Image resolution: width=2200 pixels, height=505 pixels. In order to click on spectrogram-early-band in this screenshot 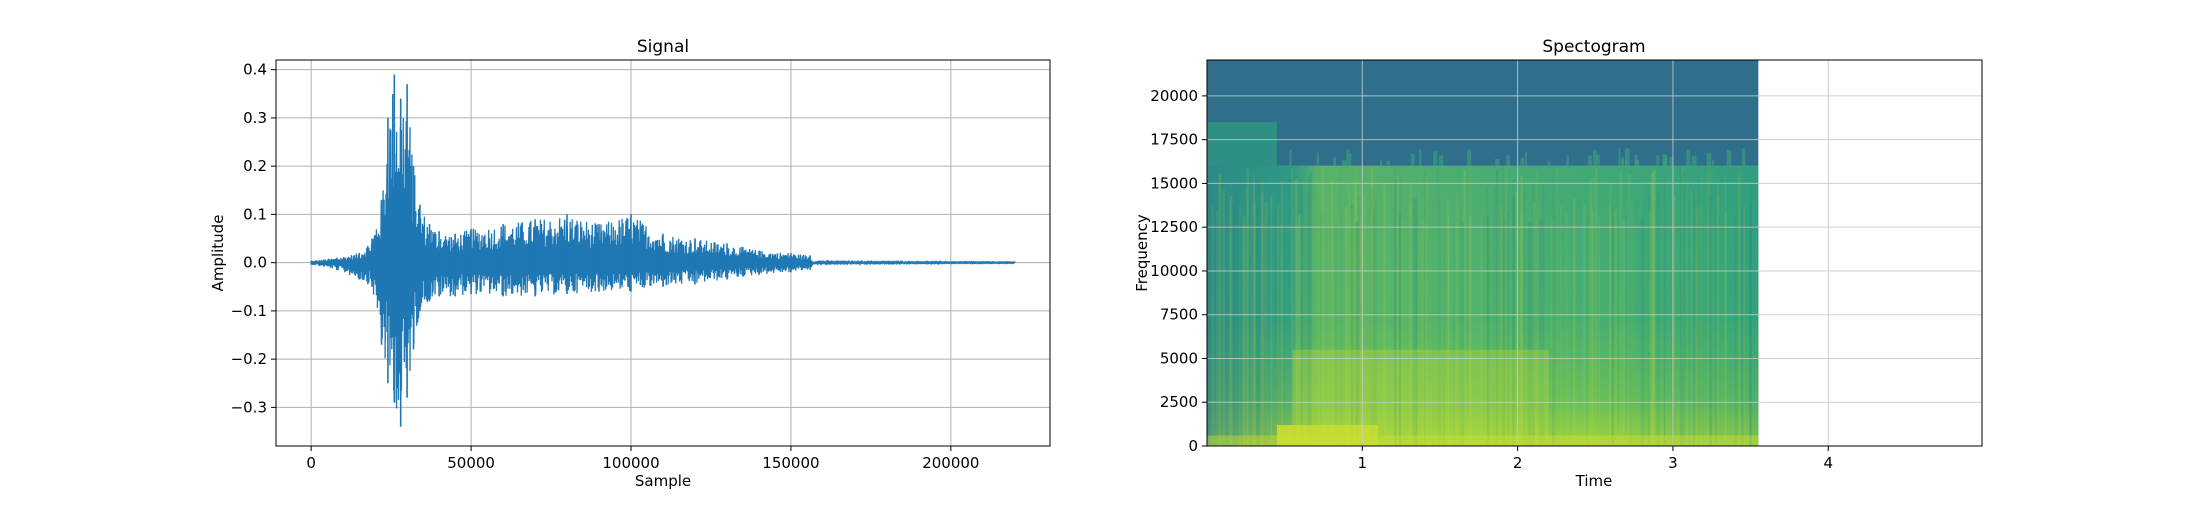, I will do `click(1242, 144)`.